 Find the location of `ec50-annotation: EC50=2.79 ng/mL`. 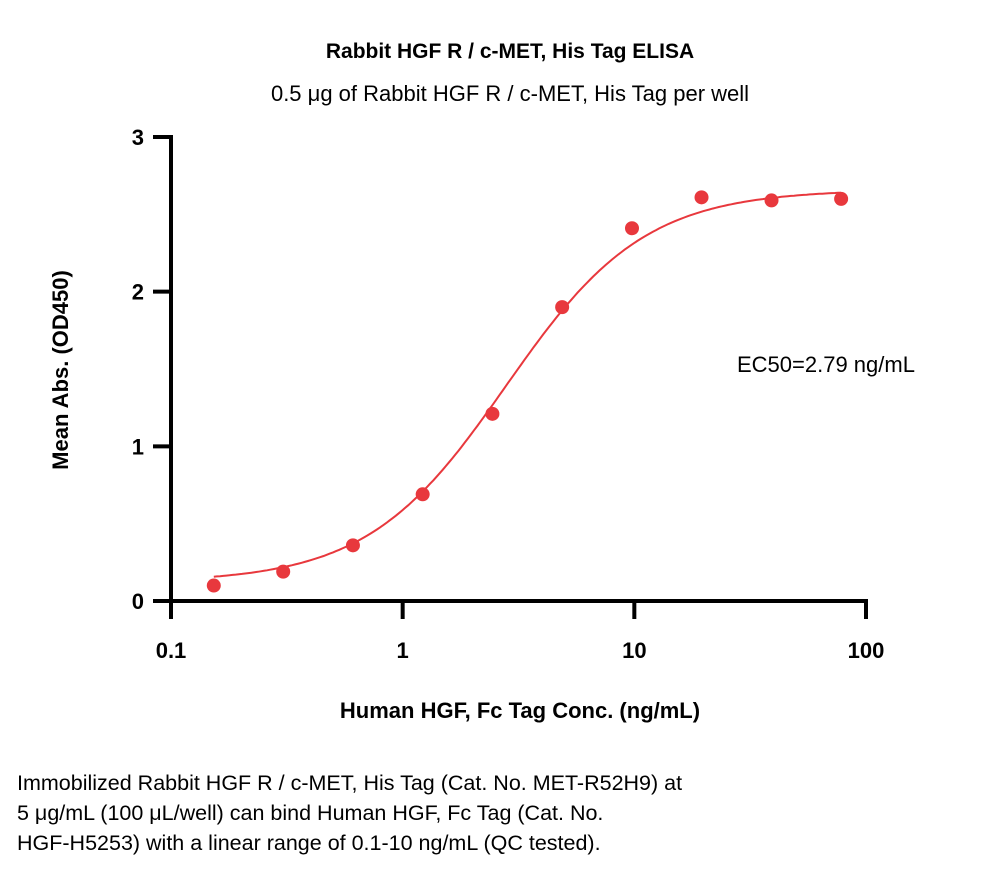

ec50-annotation: EC50=2.79 ng/mL is located at coordinates (826, 364).